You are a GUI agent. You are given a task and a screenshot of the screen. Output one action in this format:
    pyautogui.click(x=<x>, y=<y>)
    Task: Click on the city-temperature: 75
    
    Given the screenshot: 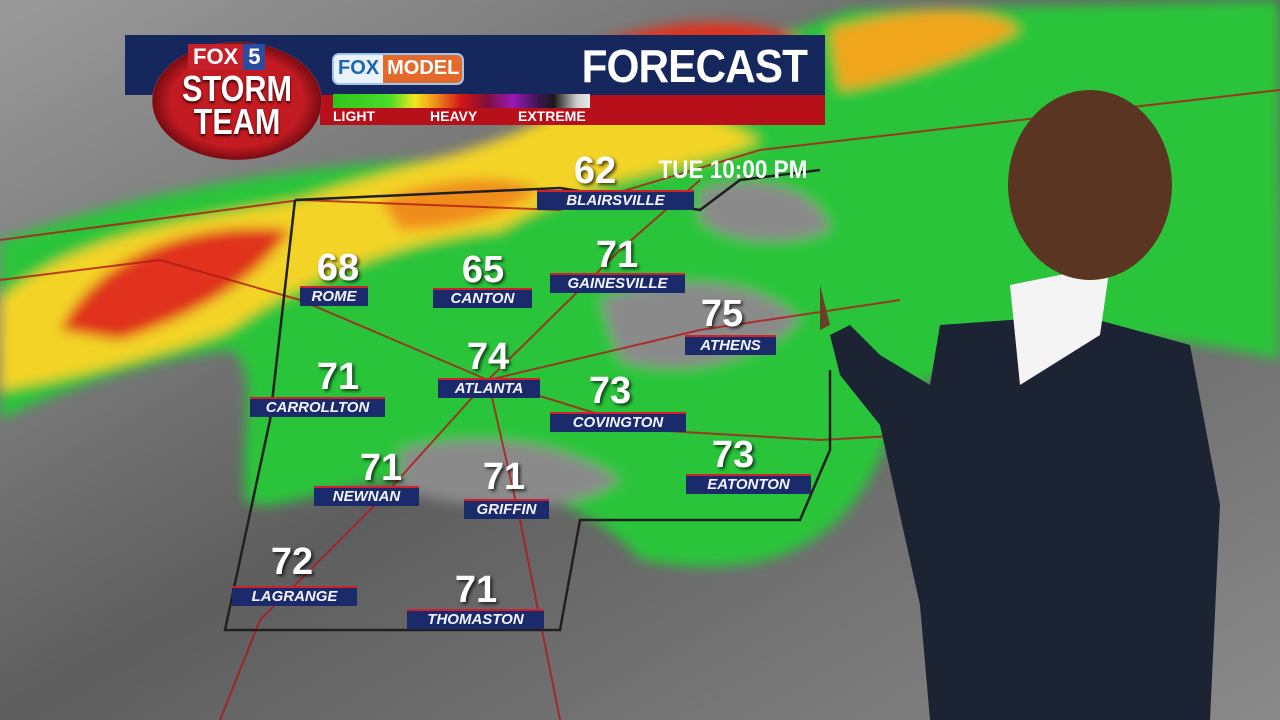 What is the action you would take?
    pyautogui.click(x=722, y=314)
    